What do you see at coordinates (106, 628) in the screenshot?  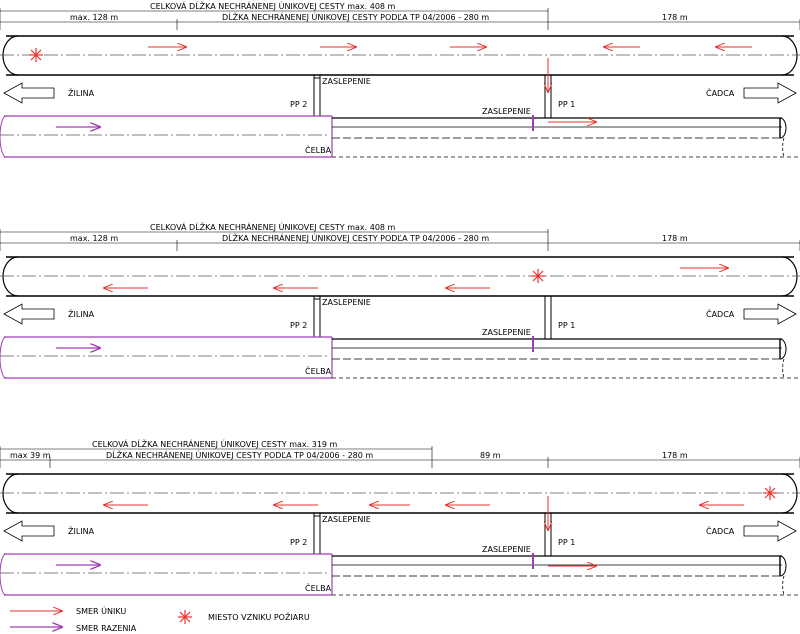 I see `legend-driving-label: SMER RAZENIA` at bounding box center [106, 628].